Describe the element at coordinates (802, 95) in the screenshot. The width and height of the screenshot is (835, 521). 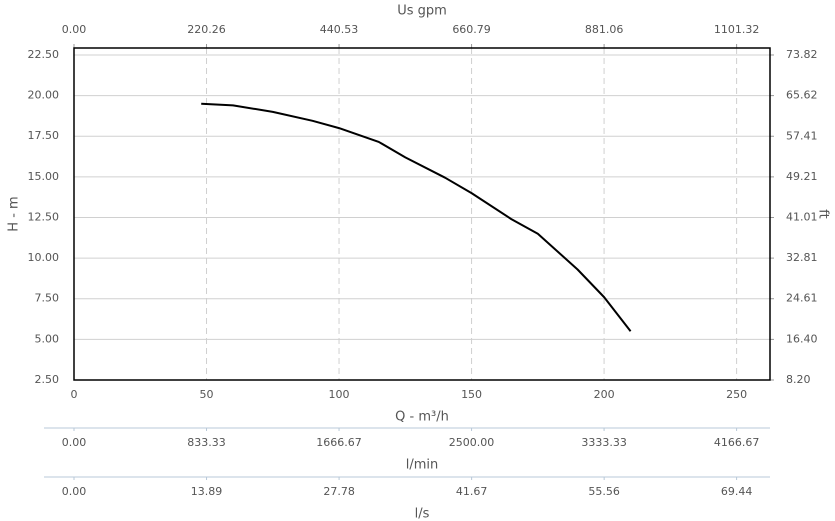
I see `y2-tick-label: 65.62` at that location.